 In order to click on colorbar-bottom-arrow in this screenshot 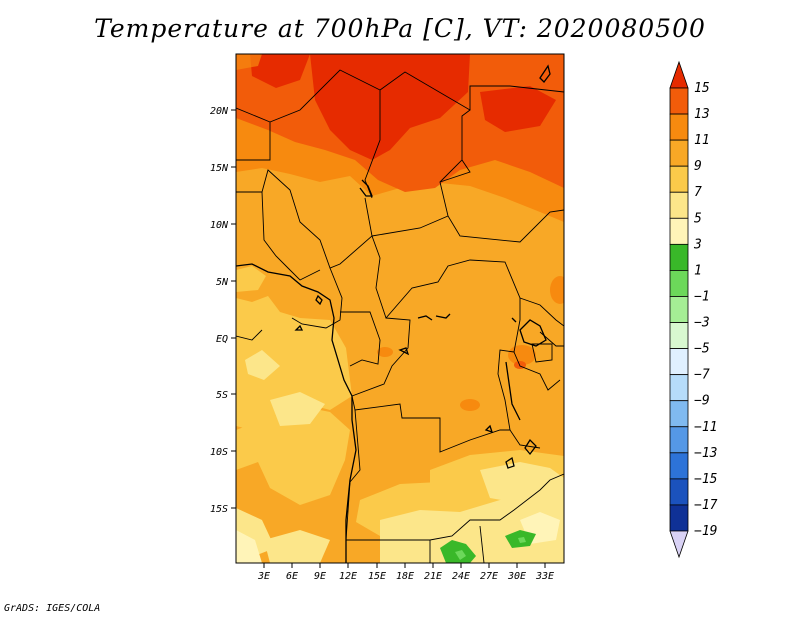, I will do `click(679, 544)`.